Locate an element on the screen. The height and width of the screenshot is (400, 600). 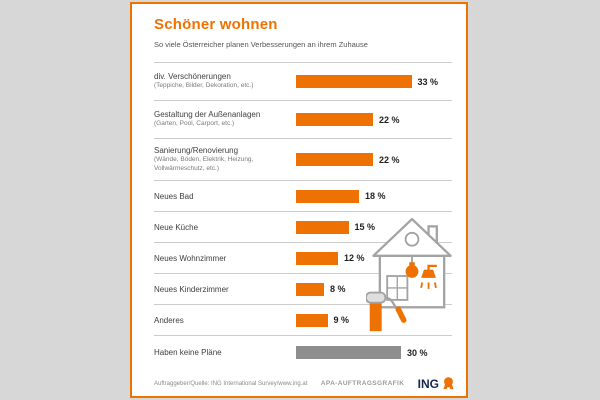
bar-track: 12 % is located at coordinates (374, 258).